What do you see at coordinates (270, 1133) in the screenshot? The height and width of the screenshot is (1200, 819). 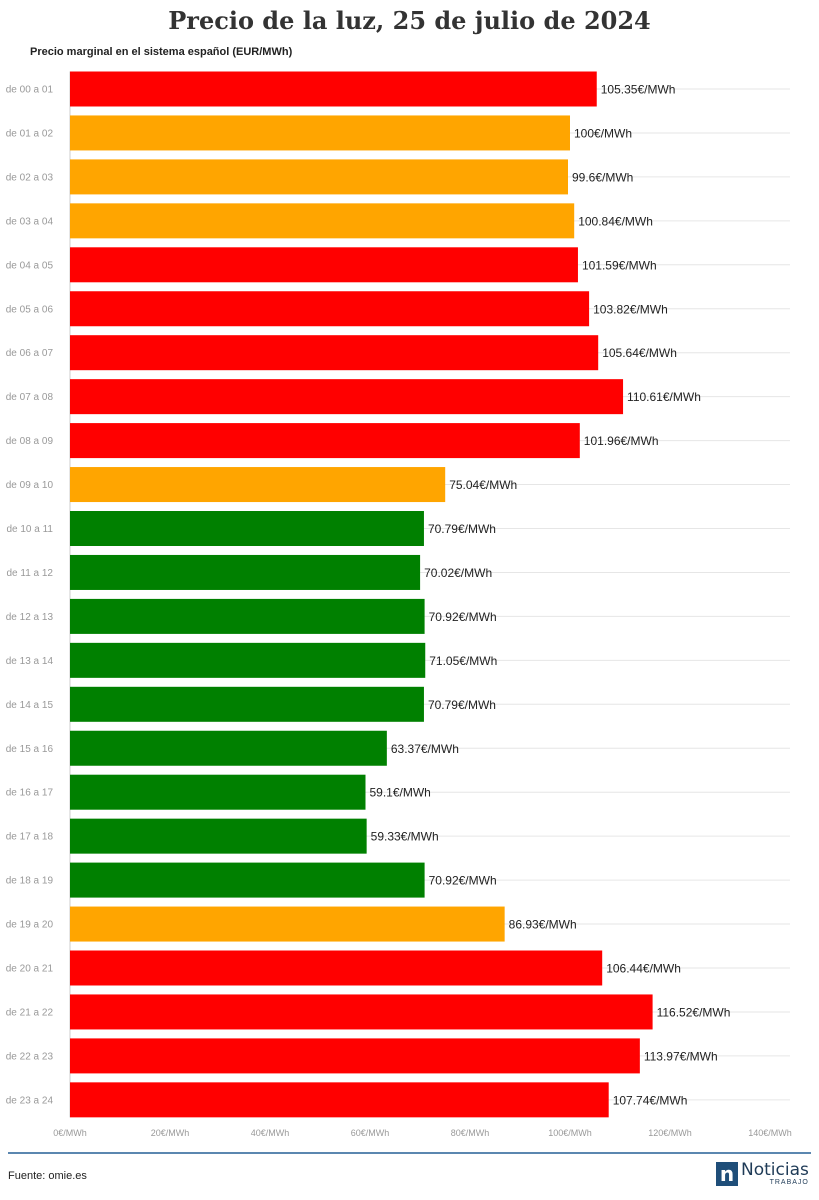 I see `x-tick-label: 40€/MWh` at bounding box center [270, 1133].